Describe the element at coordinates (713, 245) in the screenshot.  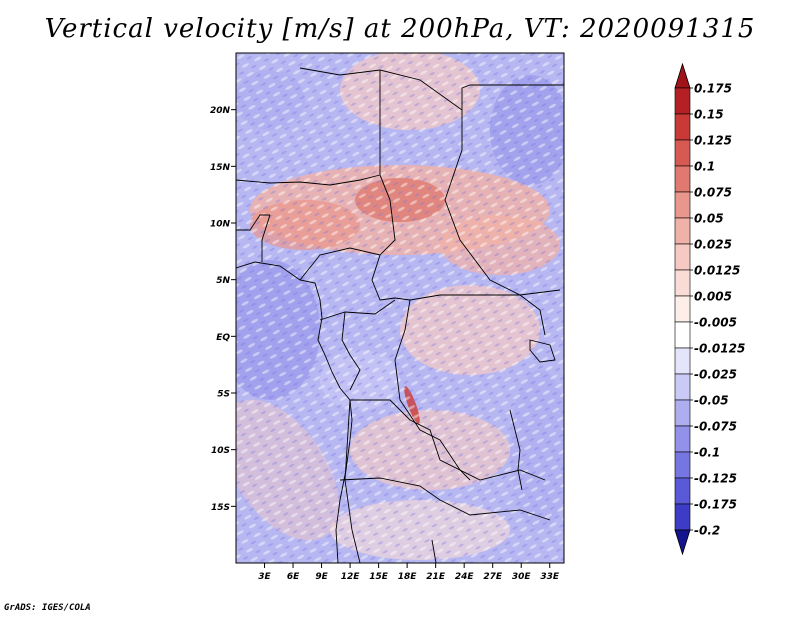
I see `colorbar-label: 0.025` at that location.